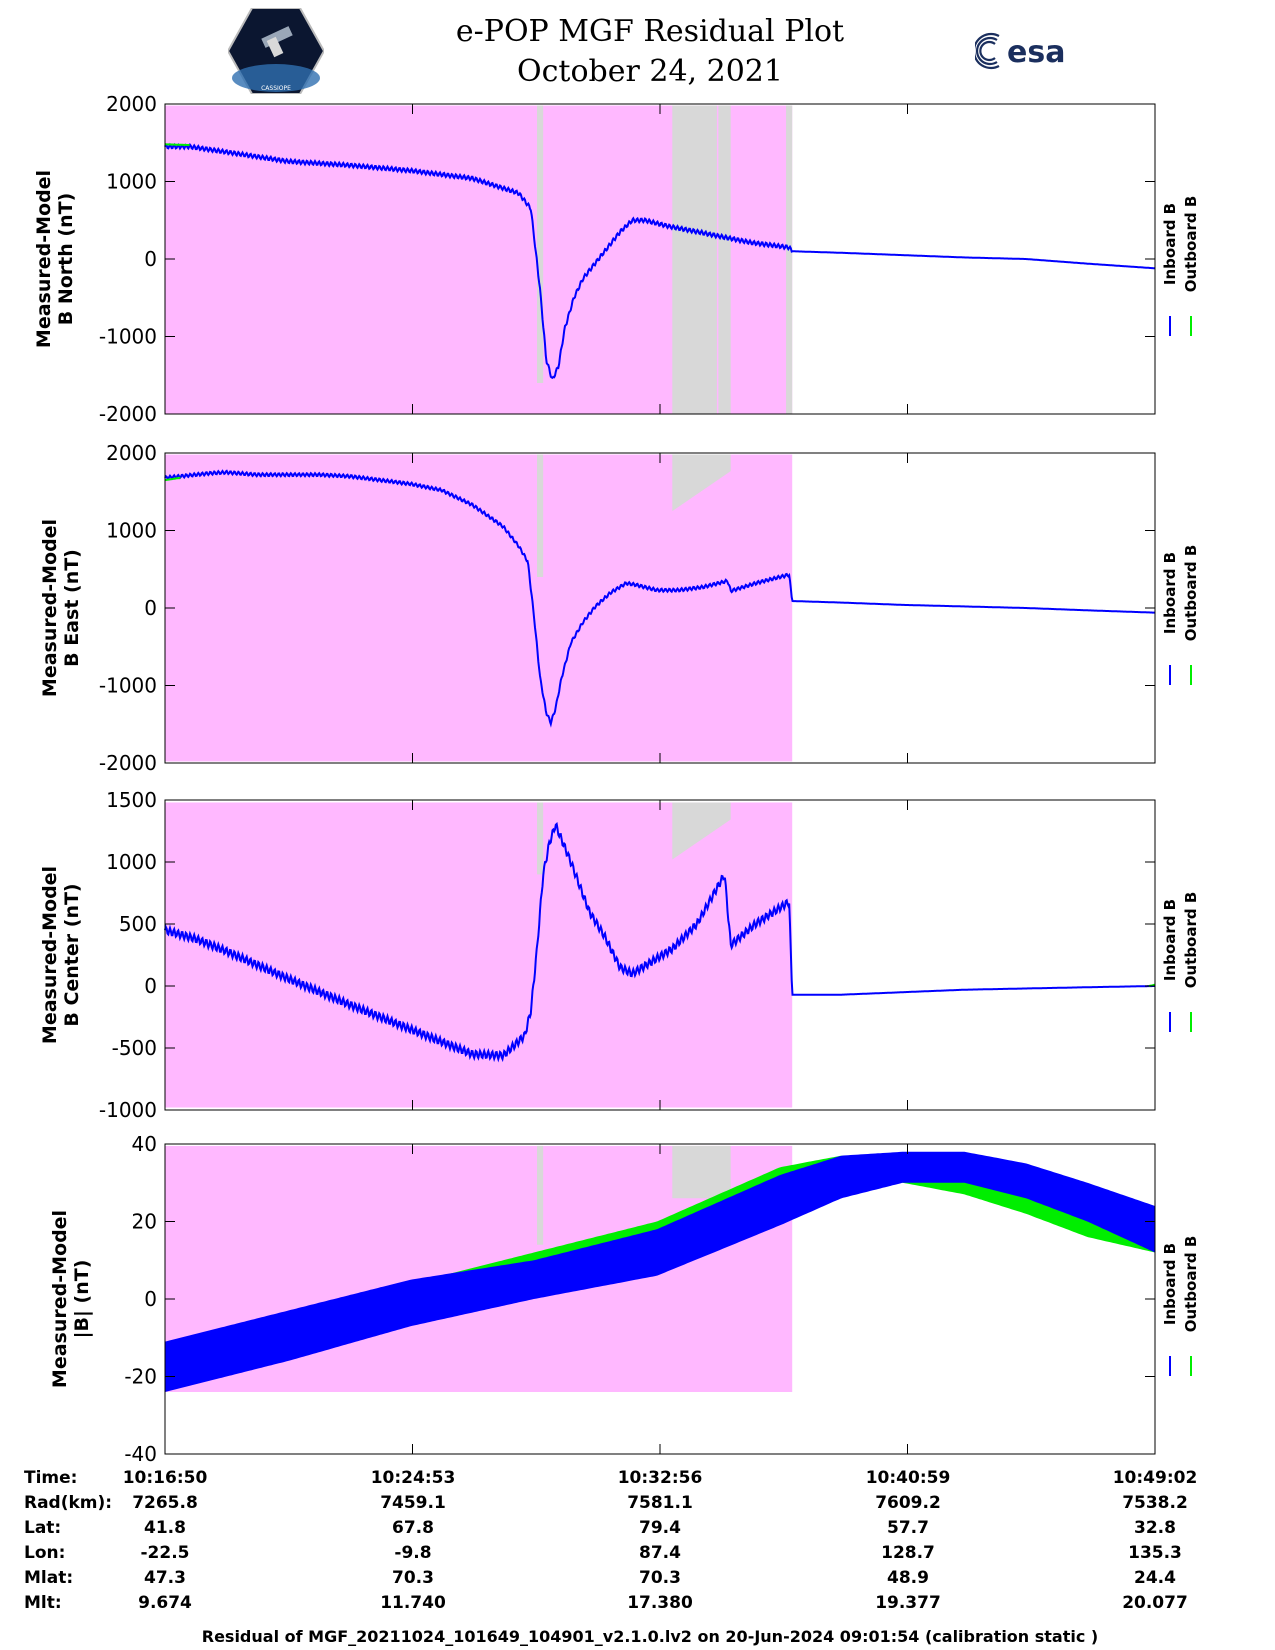 The image size is (1275, 1650). I want to click on ephemeris-value: 20.077, so click(1155, 1603).